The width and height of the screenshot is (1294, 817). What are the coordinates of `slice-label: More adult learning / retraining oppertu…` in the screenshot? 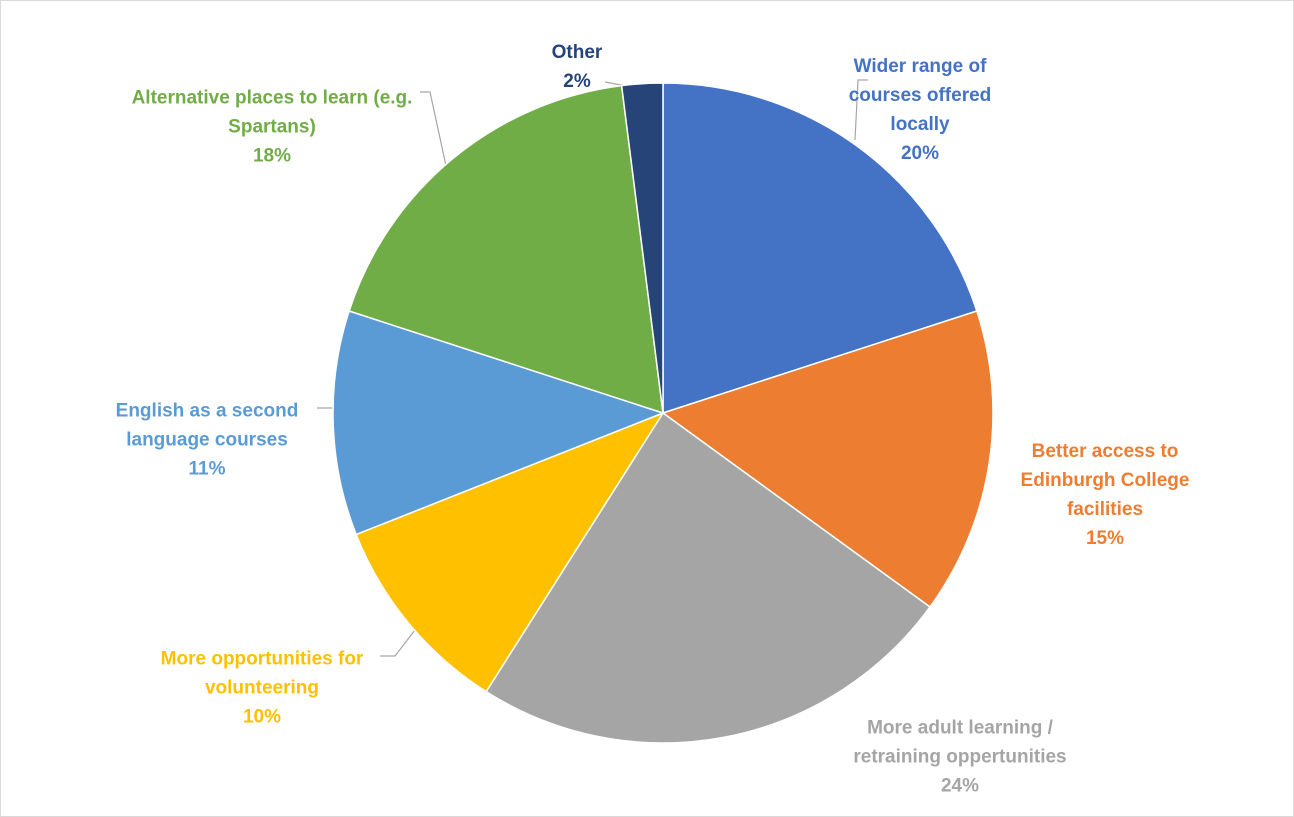 It's located at (960, 757).